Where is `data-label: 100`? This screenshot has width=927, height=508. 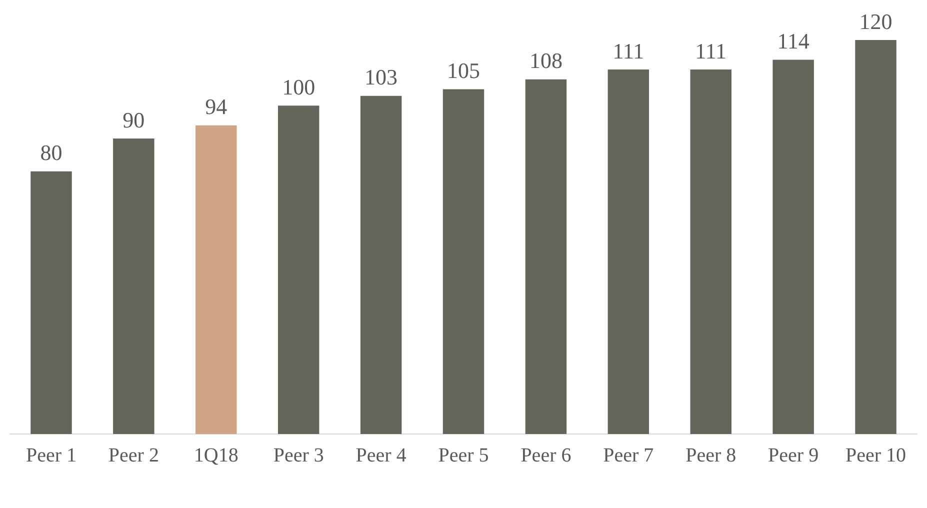 data-label: 100 is located at coordinates (299, 87).